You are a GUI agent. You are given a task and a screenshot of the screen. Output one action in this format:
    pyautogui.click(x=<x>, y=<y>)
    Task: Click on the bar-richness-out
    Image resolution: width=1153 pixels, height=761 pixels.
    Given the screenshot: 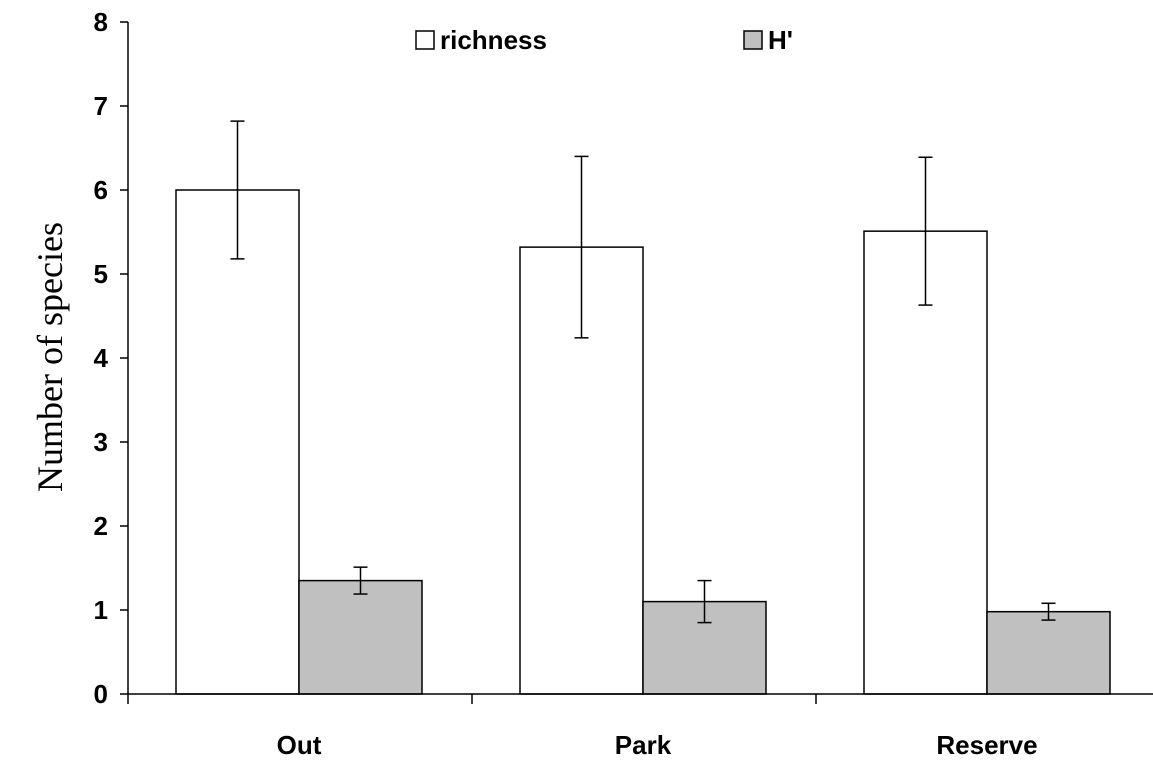 What is the action you would take?
    pyautogui.click(x=237, y=442)
    